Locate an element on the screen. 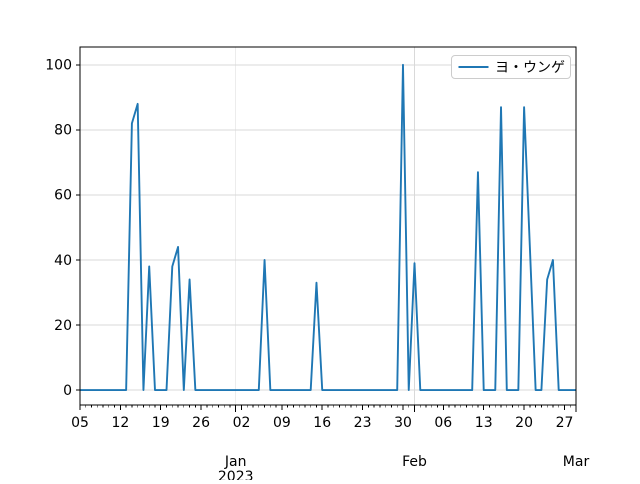 The image size is (640, 484). legend-box is located at coordinates (511, 67).